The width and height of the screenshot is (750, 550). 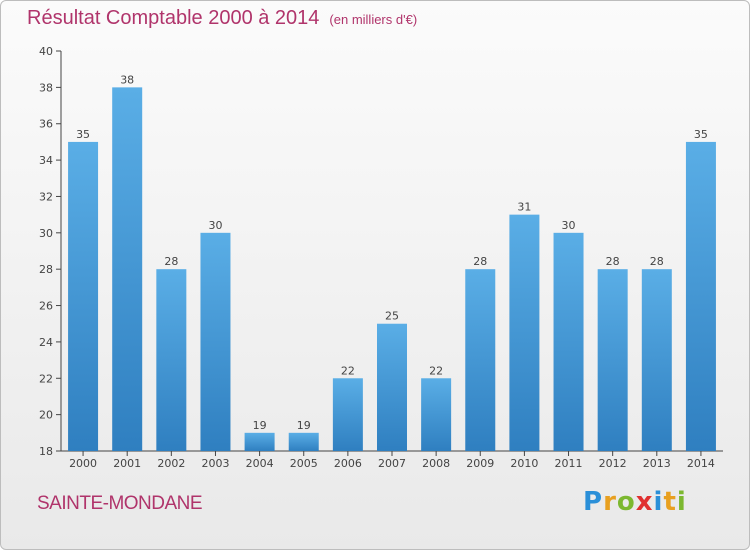 I want to click on logo-letter: o, so click(x=626, y=502).